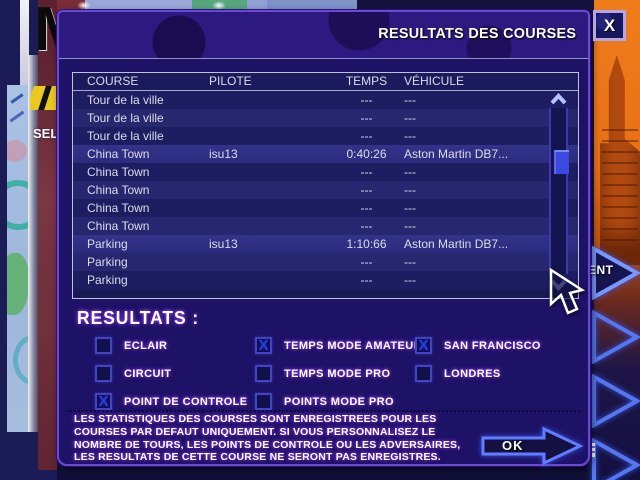  I want to click on checkbox-label: SAN FRANCISCO, so click(492, 345).